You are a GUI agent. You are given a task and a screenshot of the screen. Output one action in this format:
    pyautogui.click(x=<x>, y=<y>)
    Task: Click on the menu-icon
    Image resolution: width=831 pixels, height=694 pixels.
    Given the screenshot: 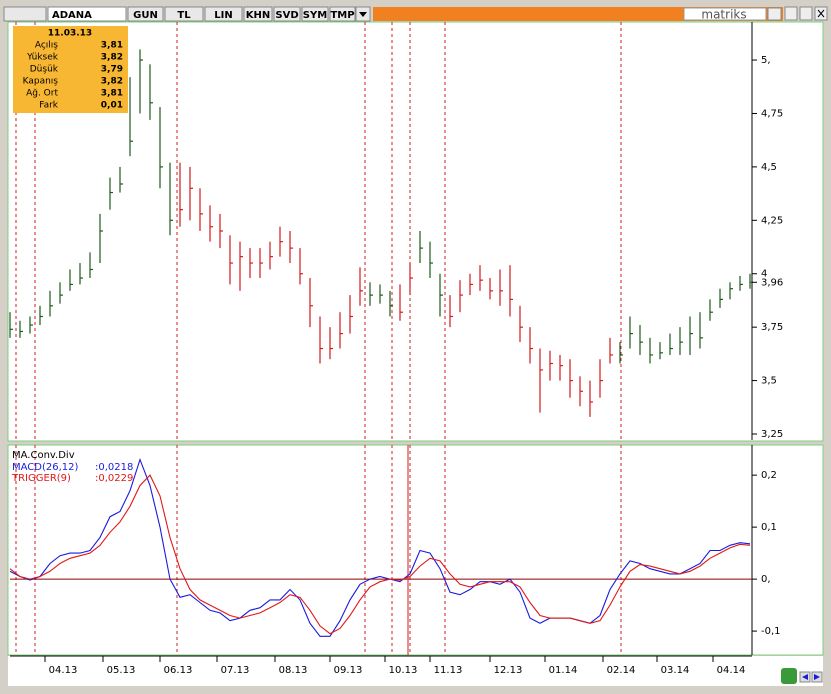 What is the action you would take?
    pyautogui.click(x=25, y=14)
    